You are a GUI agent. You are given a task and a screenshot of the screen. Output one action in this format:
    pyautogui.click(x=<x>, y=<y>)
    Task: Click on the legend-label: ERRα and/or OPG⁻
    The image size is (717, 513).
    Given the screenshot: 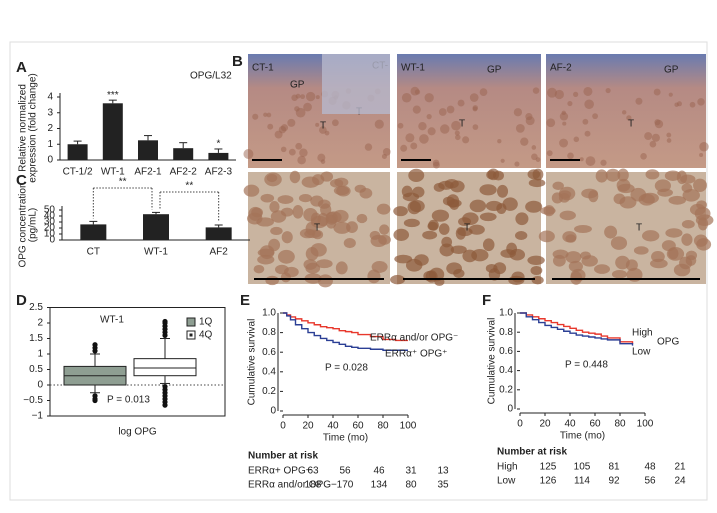 What is the action you would take?
    pyautogui.click(x=414, y=338)
    